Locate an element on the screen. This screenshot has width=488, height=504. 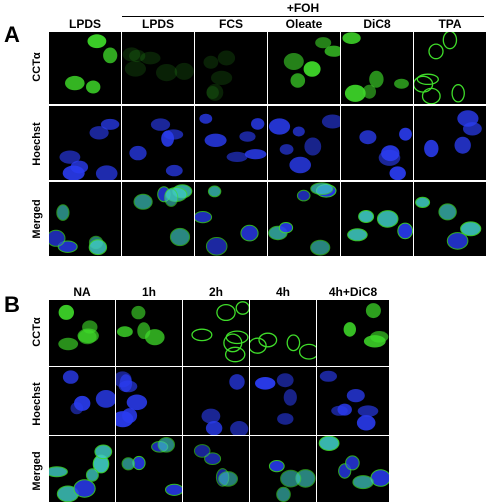
panel-a-letter: A is located at coordinates (12, 34).